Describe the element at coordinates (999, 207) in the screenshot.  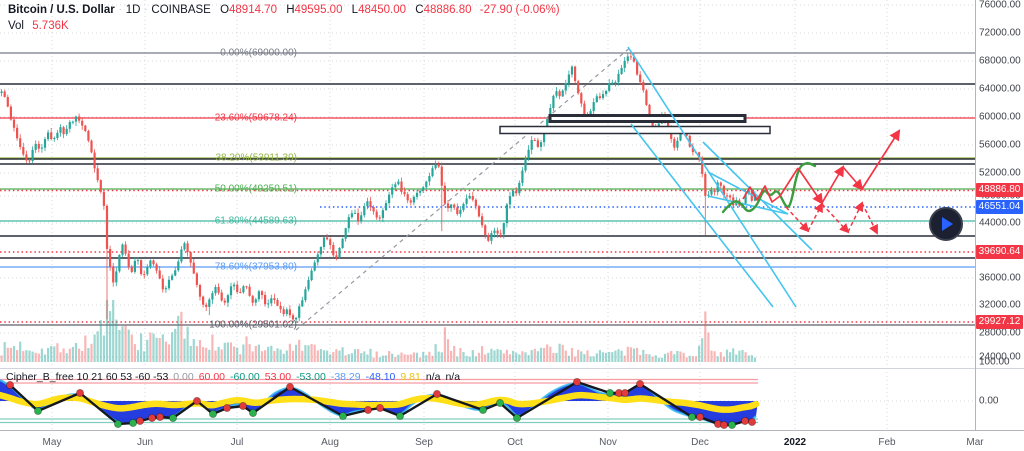
I see `price-badge: 46551.04` at that location.